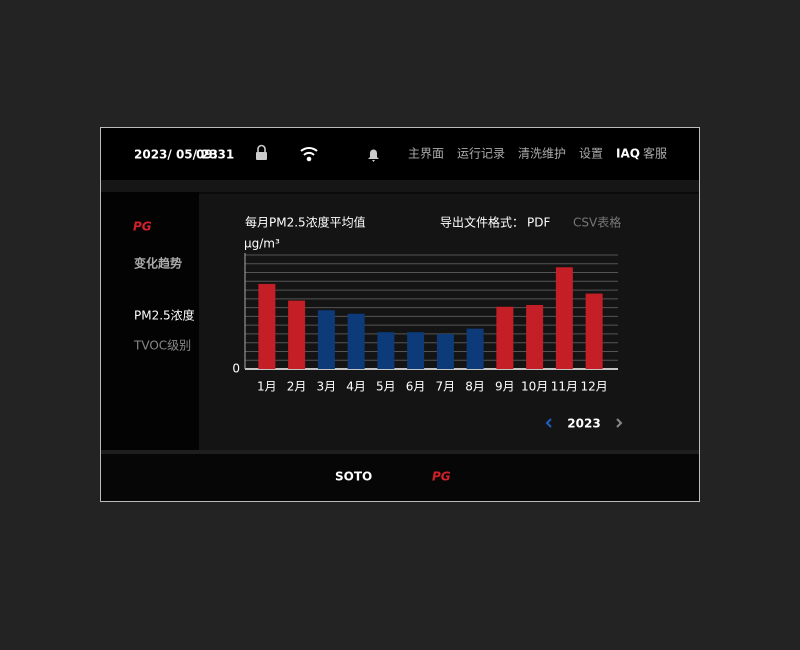  I want to click on x-tick-label: 5月, so click(386, 387).